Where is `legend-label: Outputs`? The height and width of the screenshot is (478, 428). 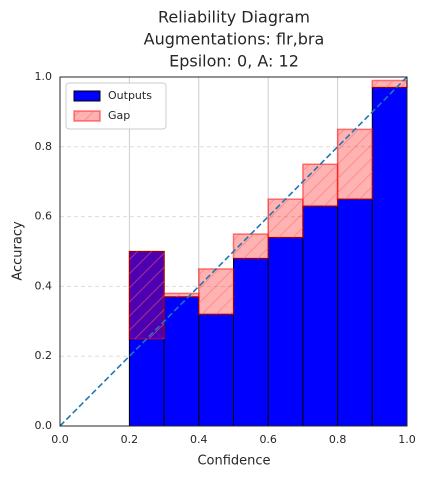 legend-label: Outputs is located at coordinates (130, 95).